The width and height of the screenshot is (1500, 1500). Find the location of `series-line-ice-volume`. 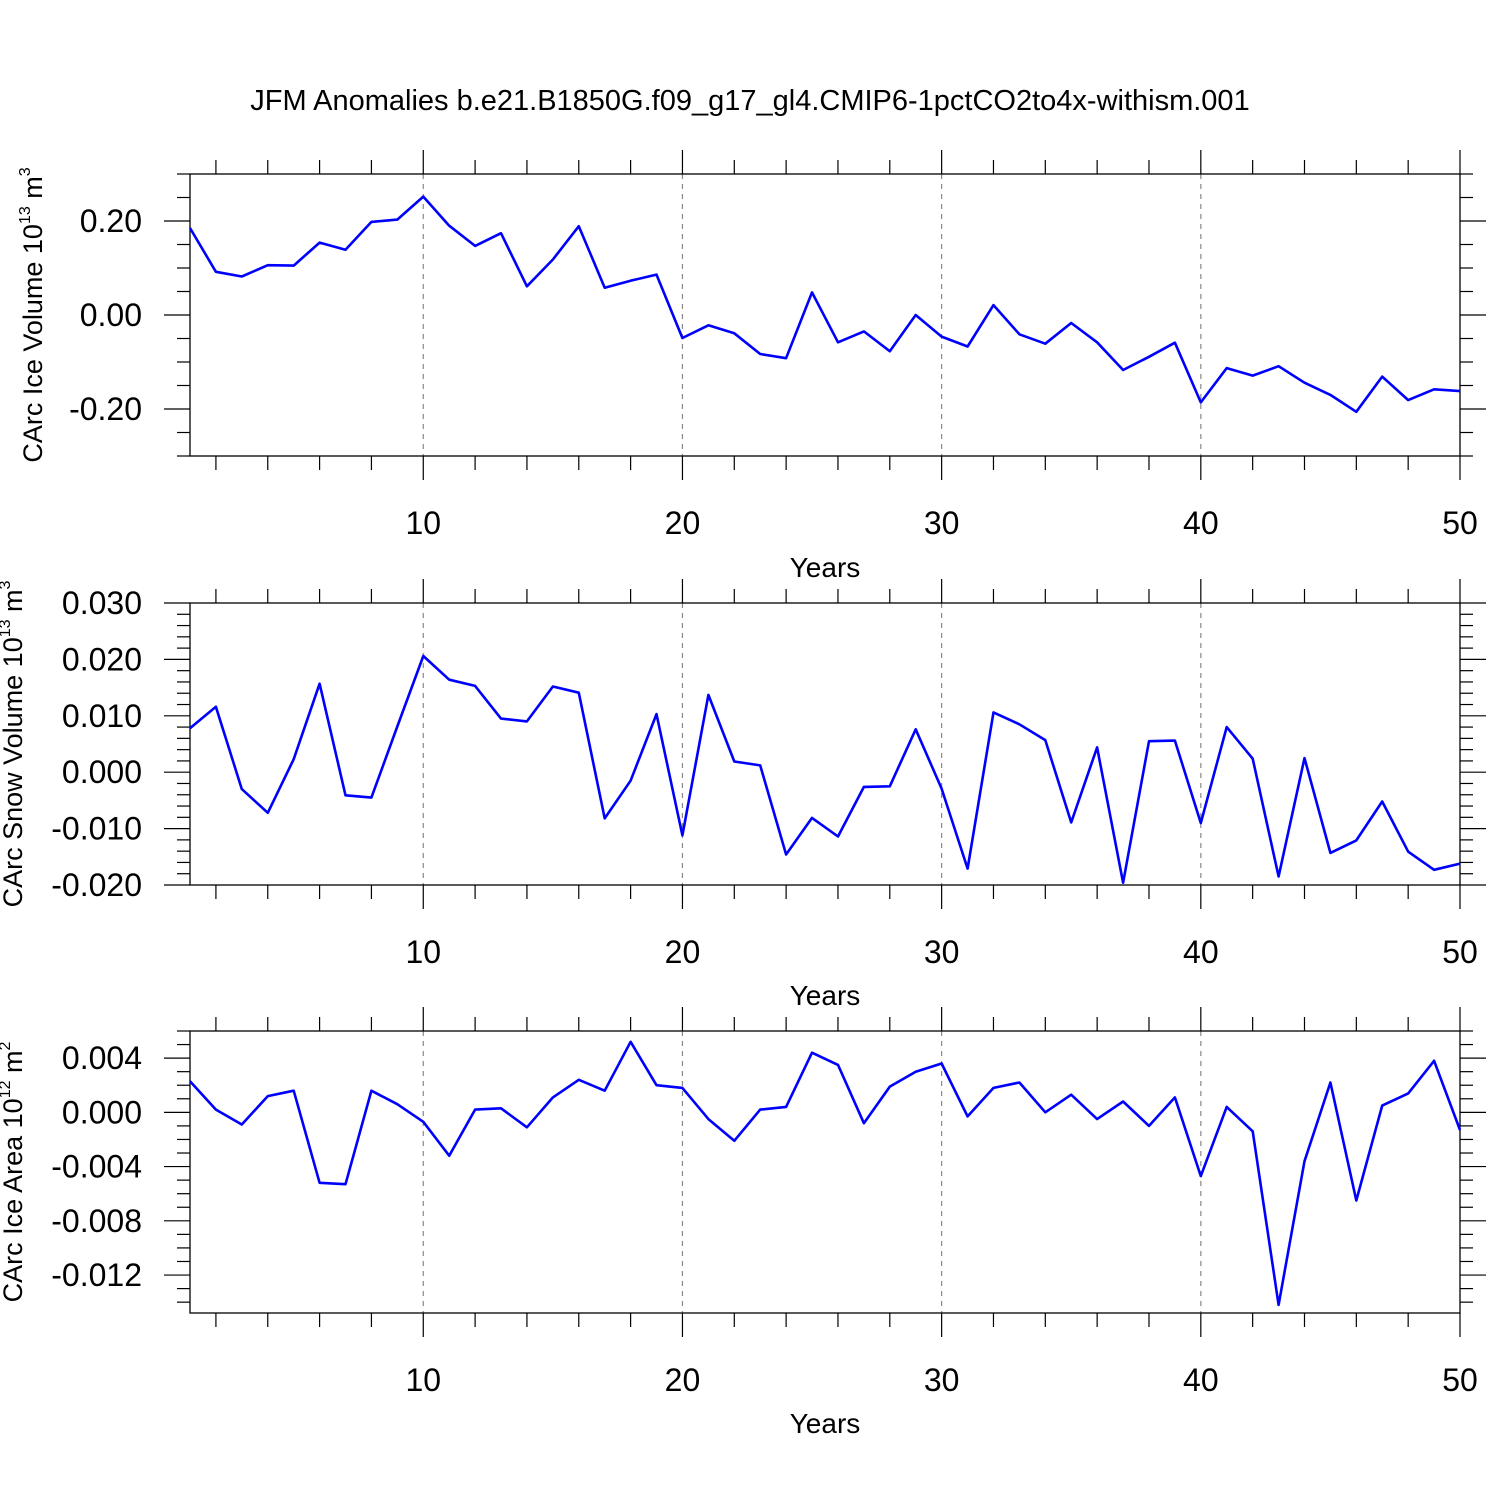

series-line-ice-volume is located at coordinates (824, 304).